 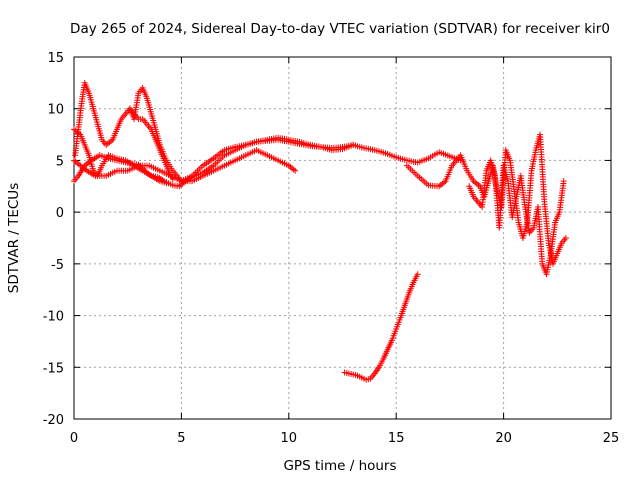 I want to click on x-tick-label: 0, so click(x=74, y=438).